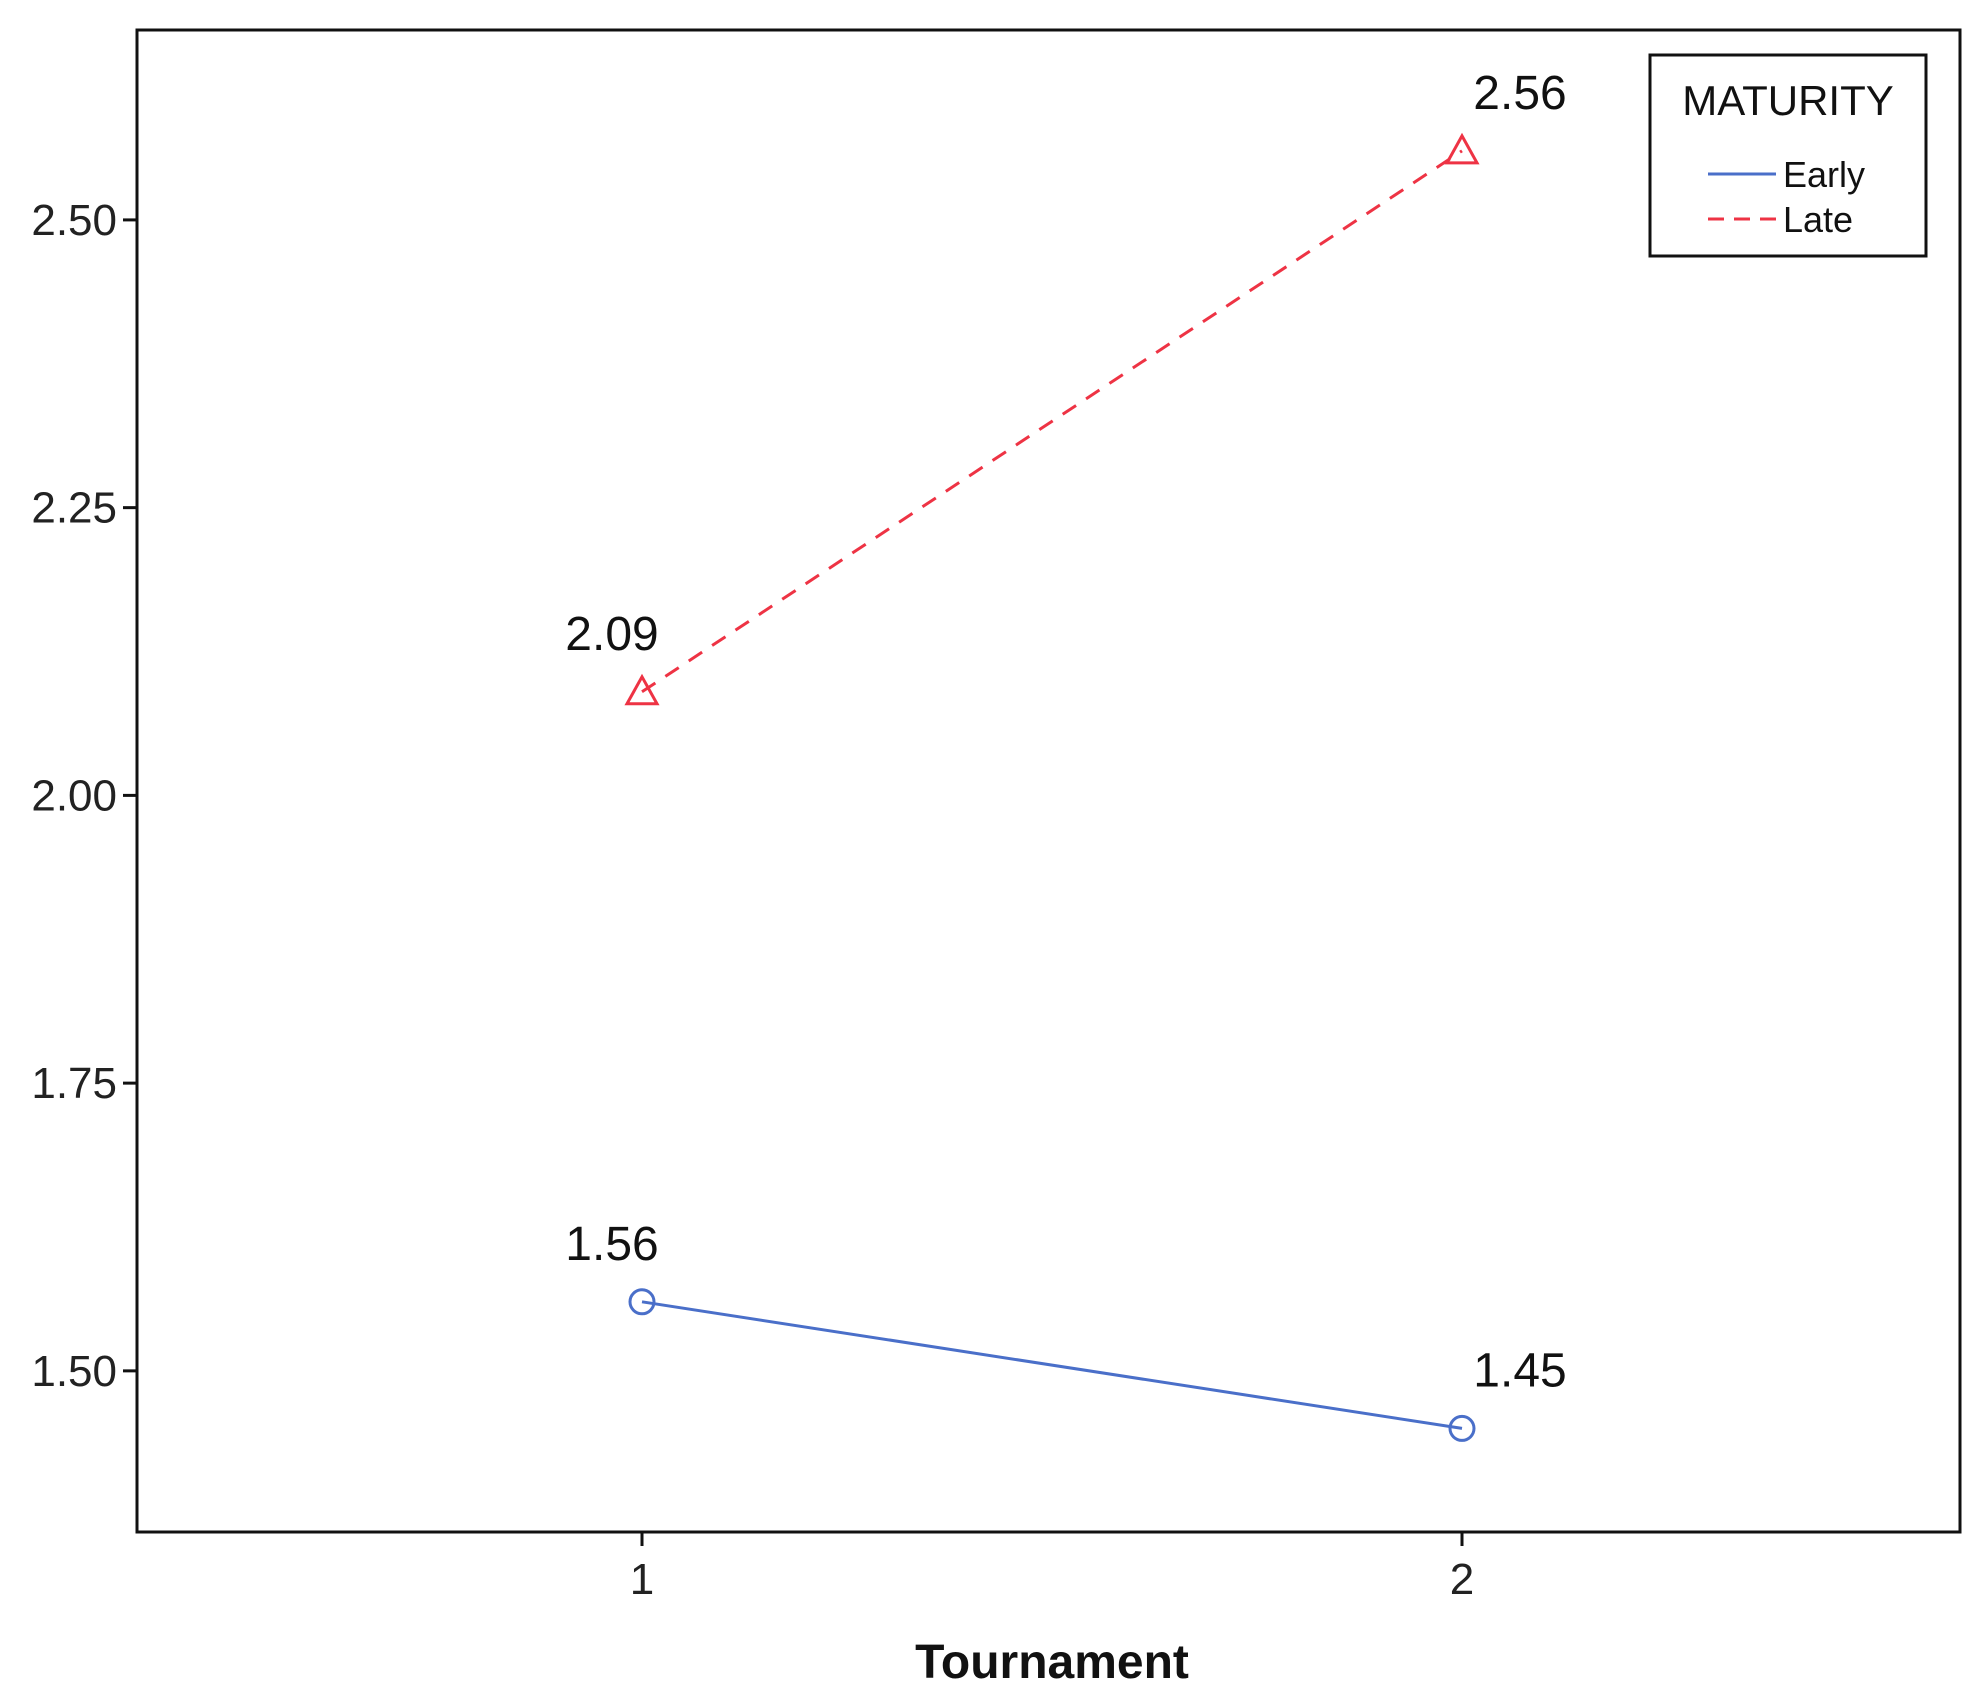 The image size is (1983, 1696). I want to click on legend-title: MATURITY, so click(1788, 100).